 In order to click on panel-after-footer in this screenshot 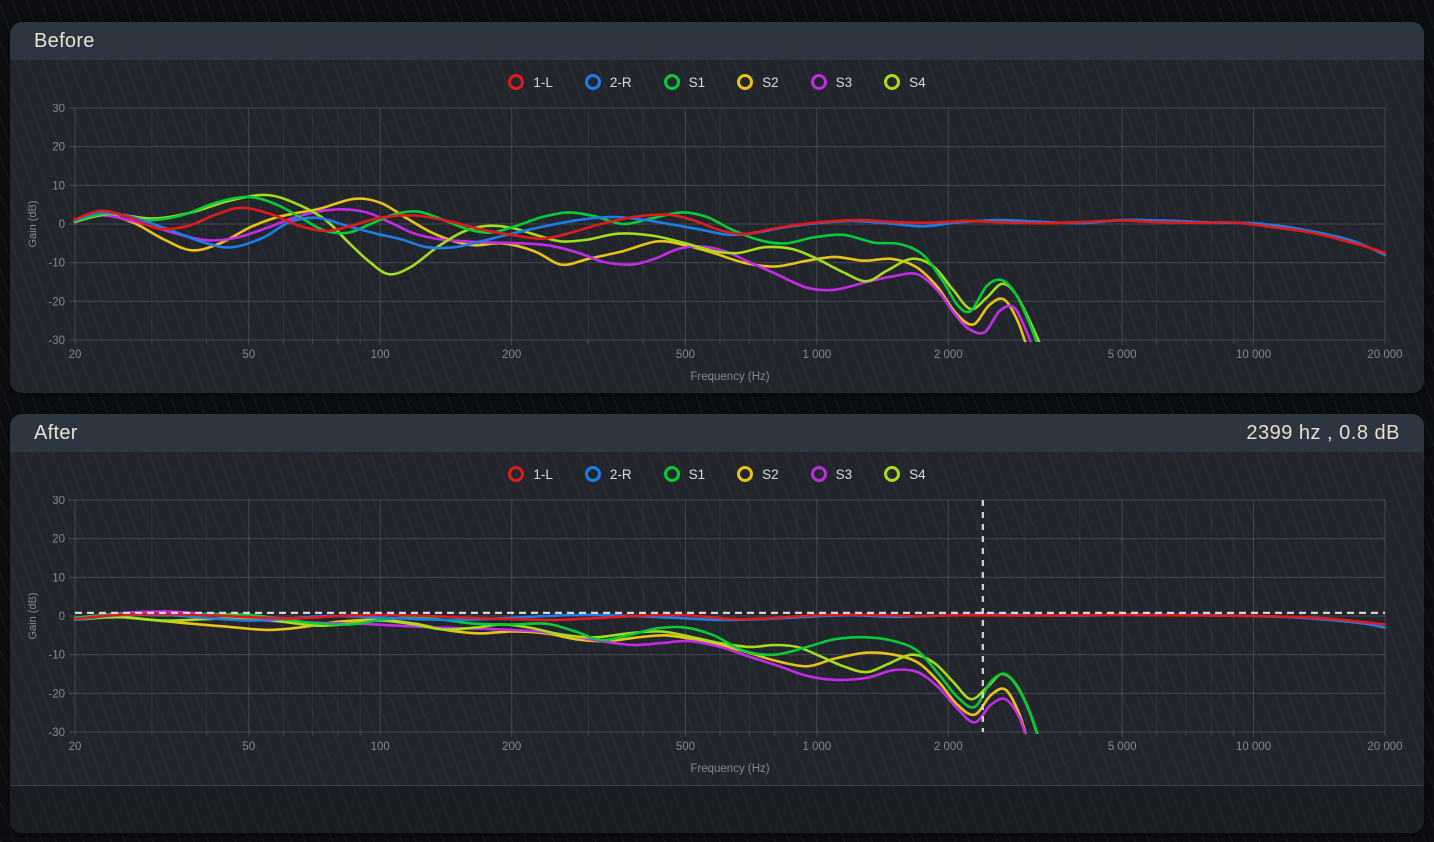, I will do `click(717, 809)`.